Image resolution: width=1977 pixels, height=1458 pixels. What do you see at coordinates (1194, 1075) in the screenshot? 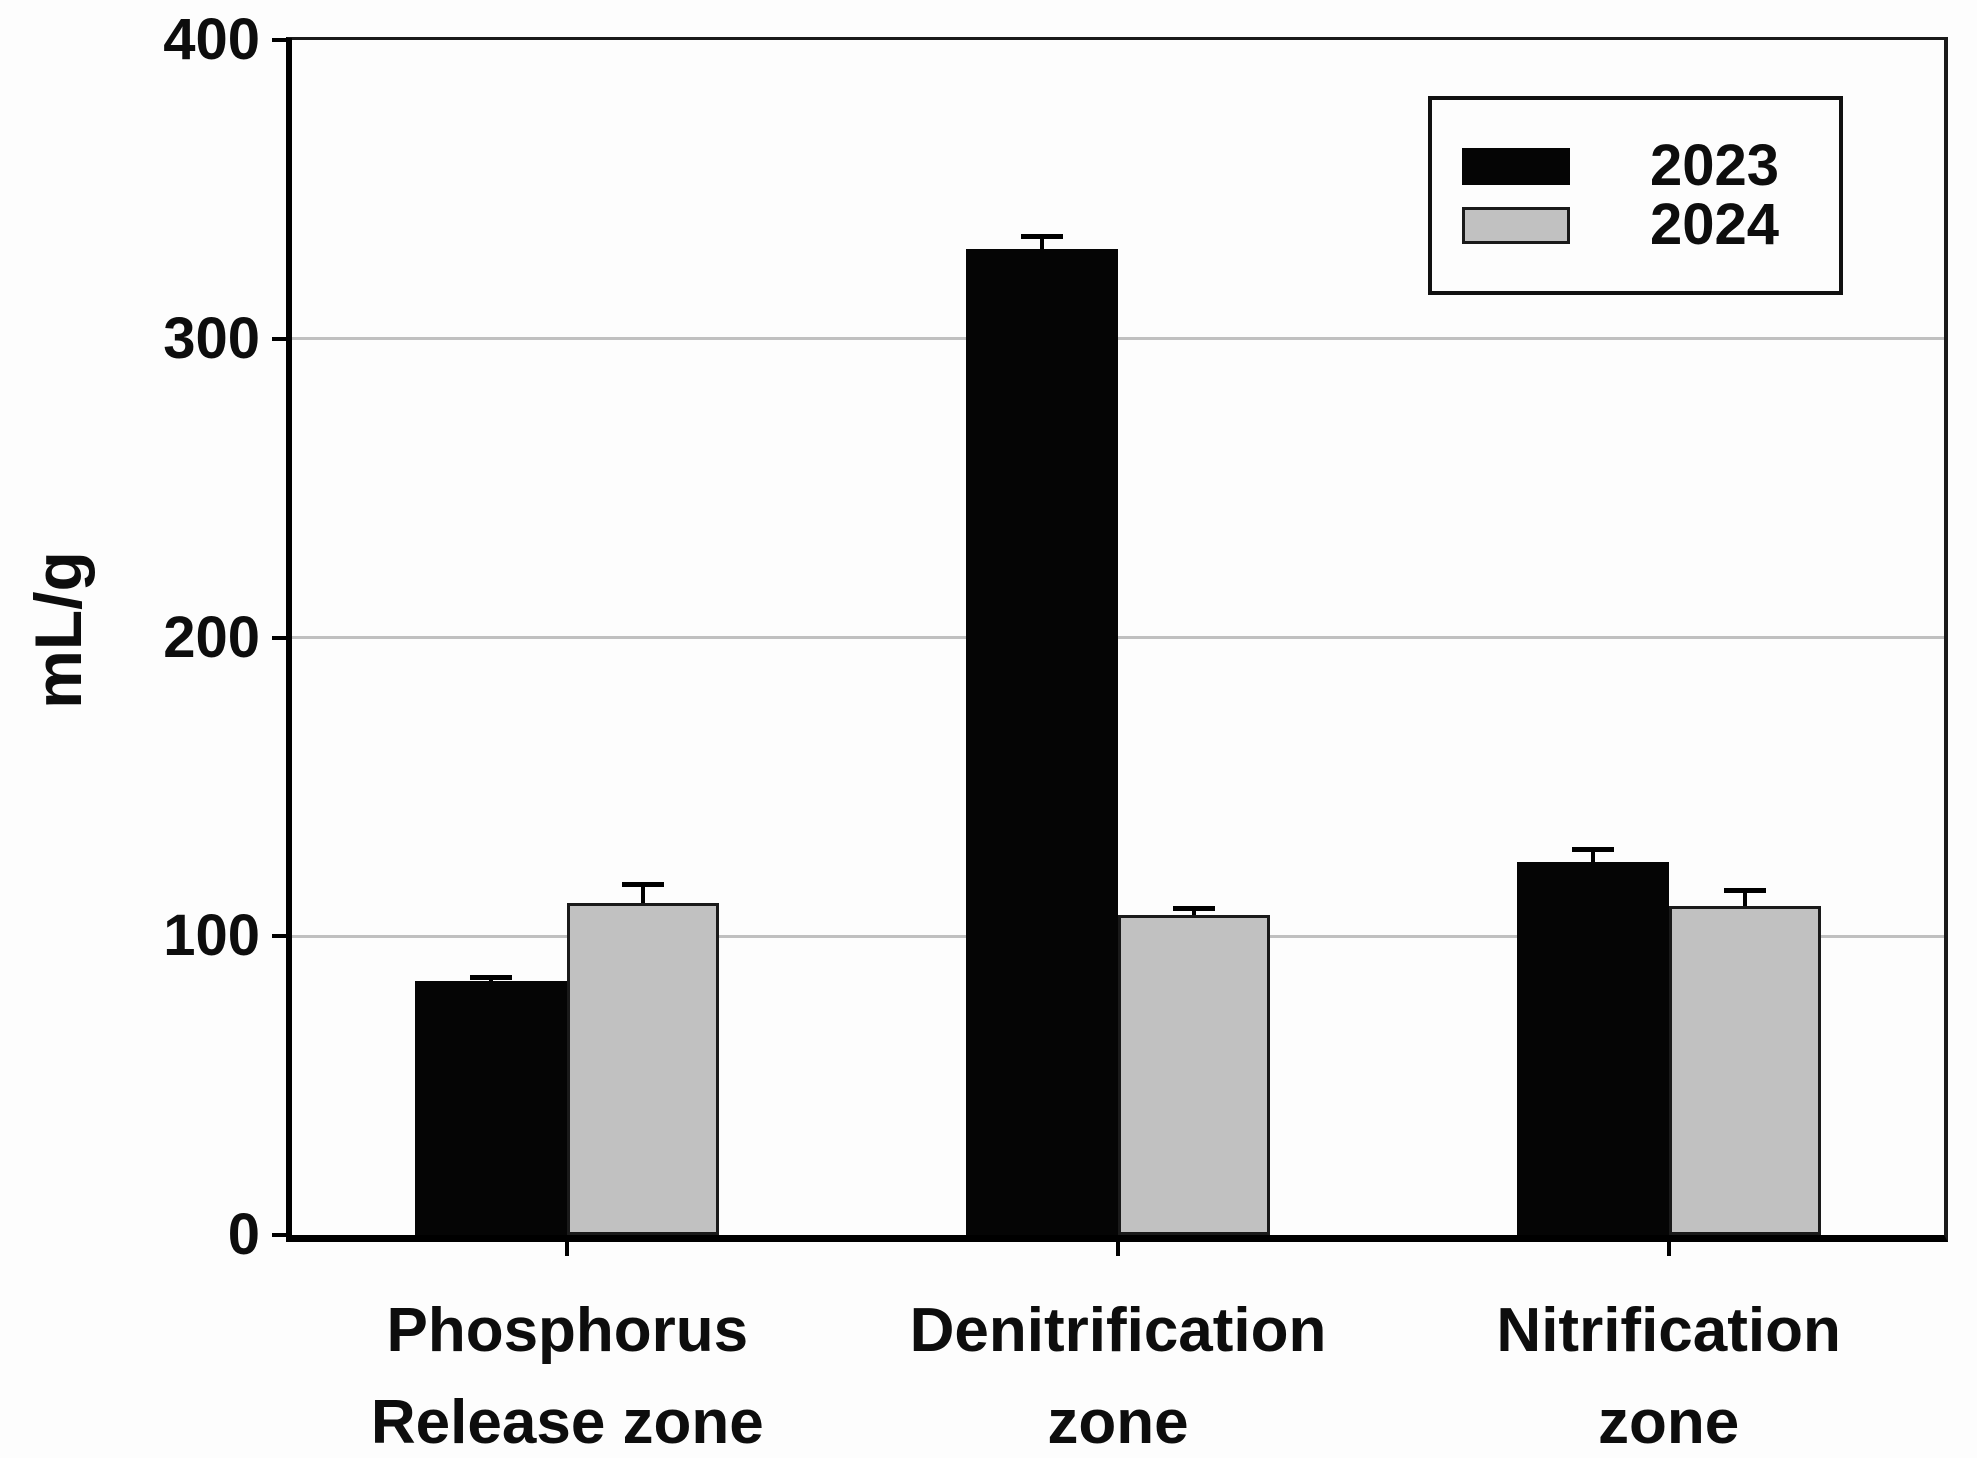
I see `bar-2024-denitrification-zone` at bounding box center [1194, 1075].